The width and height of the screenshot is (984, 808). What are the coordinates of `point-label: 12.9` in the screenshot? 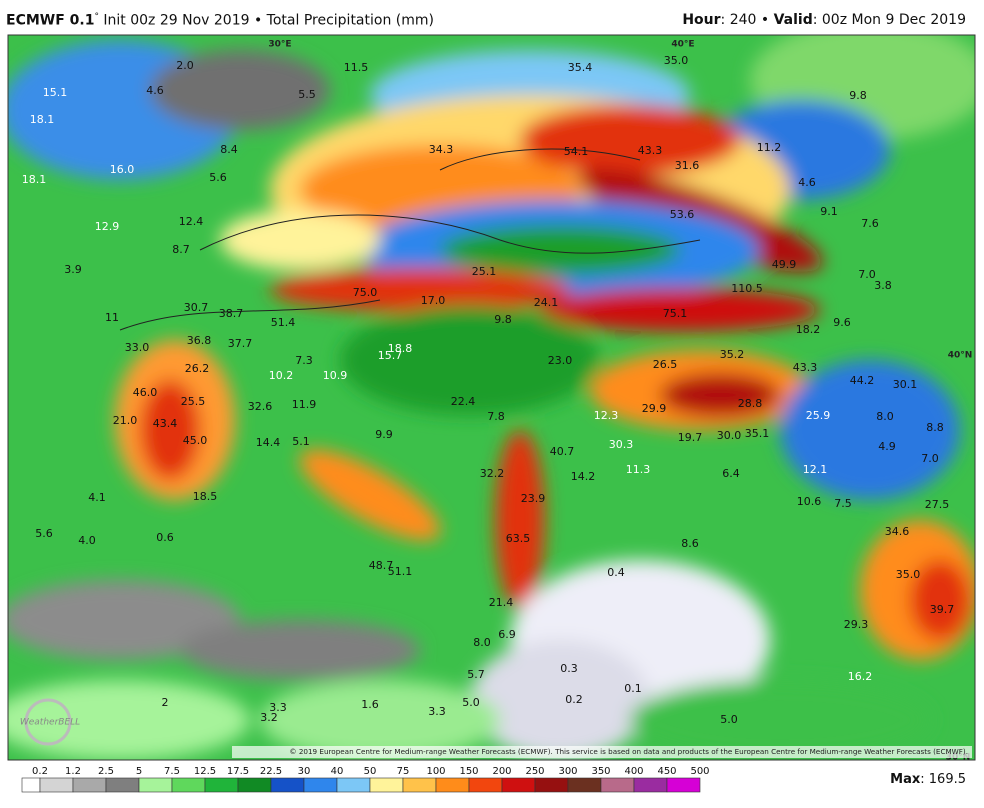 It's located at (107, 226).